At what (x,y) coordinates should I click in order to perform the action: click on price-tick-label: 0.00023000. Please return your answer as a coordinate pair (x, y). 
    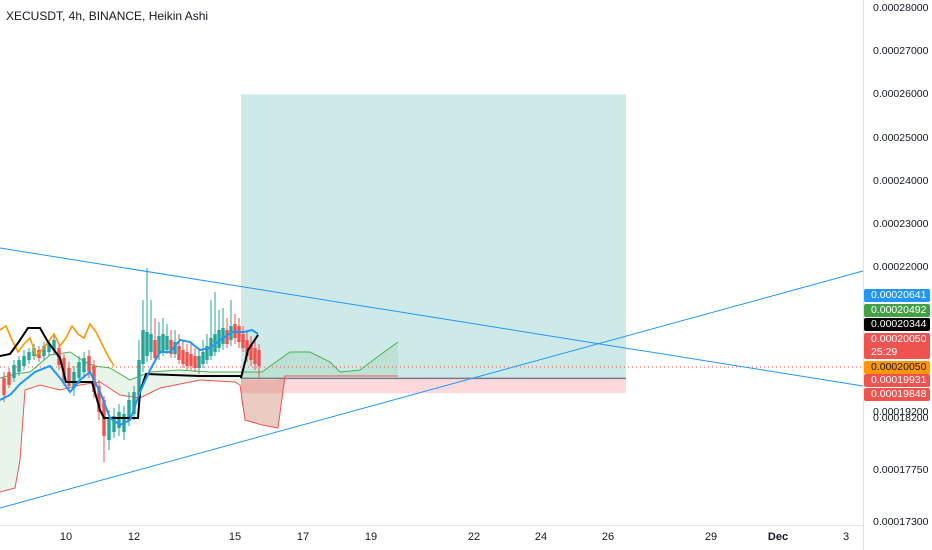
    Looking at the image, I should click on (901, 223).